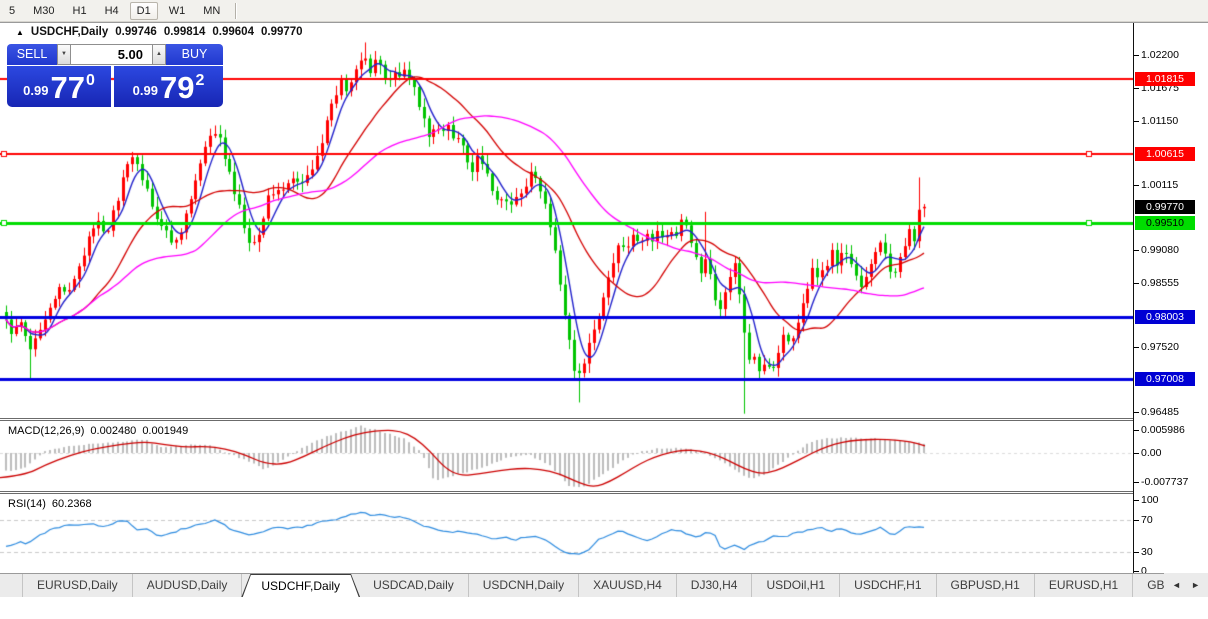 The image size is (1208, 619). I want to click on sell-price-big: 77, so click(67, 87).